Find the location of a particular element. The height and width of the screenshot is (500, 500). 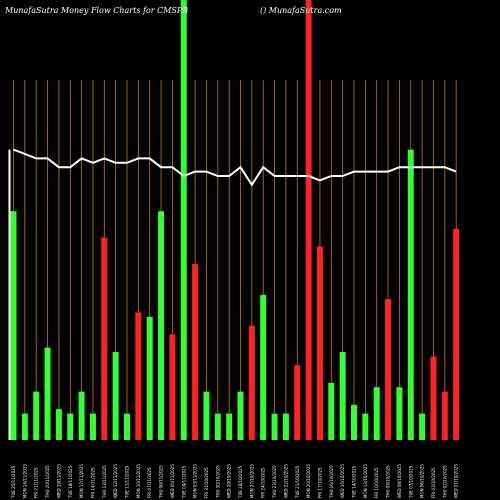

x-tick-label: THU 23/10/2025 is located at coordinates (274, 482).